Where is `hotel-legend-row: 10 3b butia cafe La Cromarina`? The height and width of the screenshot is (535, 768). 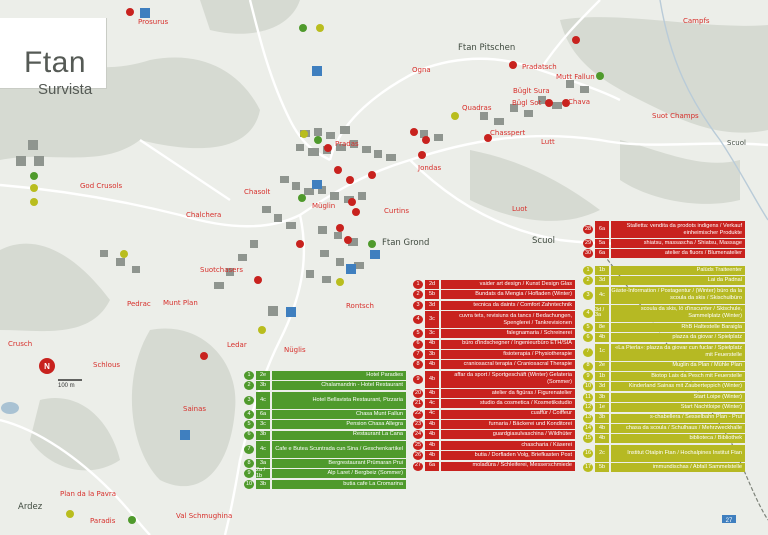
hotel-legend-row: 10 3b butia cafe La Cromarina is located at coordinates (325, 484).